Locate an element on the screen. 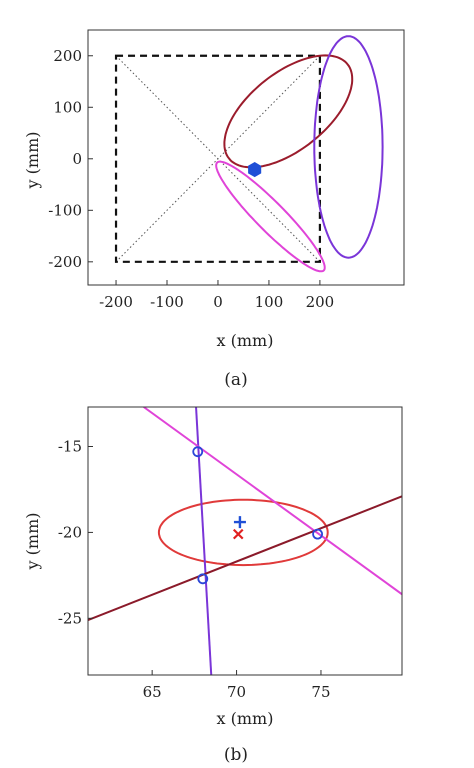 The height and width of the screenshot is (768, 474). panel-a-xtick-label: 200 is located at coordinates (320, 302).